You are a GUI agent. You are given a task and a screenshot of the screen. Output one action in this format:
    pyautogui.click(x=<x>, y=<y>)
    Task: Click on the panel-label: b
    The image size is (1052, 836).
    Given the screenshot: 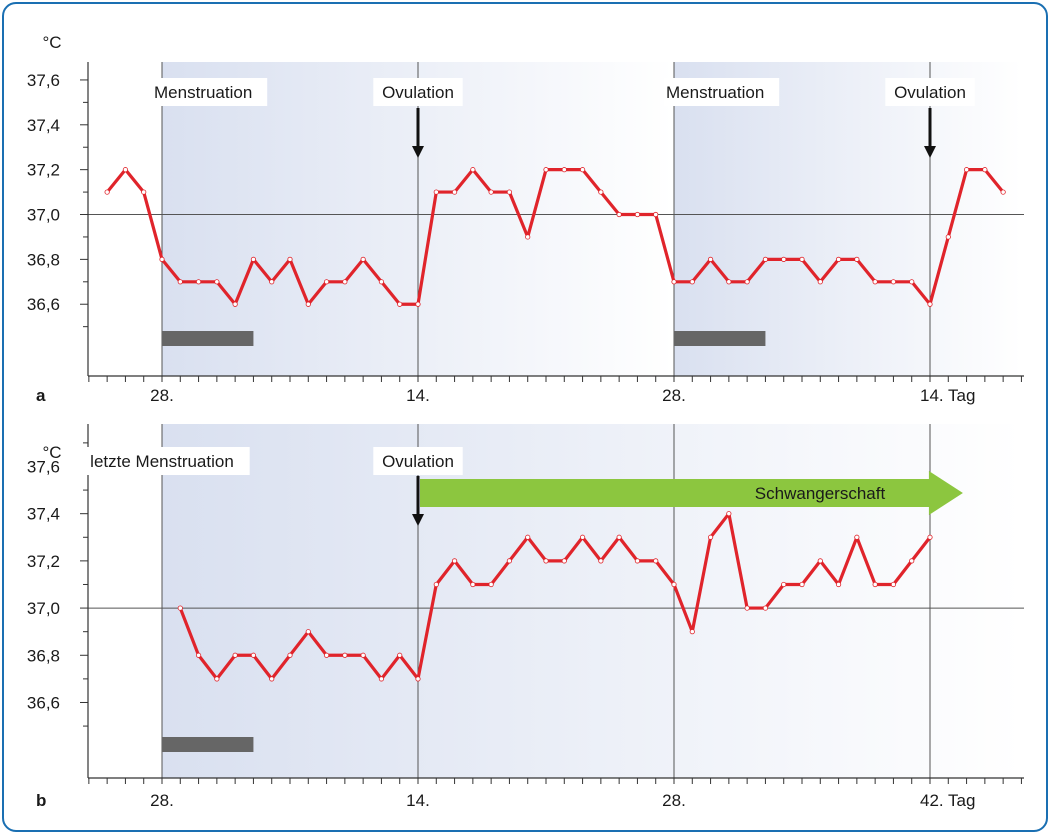 What is the action you would take?
    pyautogui.click(x=41, y=800)
    